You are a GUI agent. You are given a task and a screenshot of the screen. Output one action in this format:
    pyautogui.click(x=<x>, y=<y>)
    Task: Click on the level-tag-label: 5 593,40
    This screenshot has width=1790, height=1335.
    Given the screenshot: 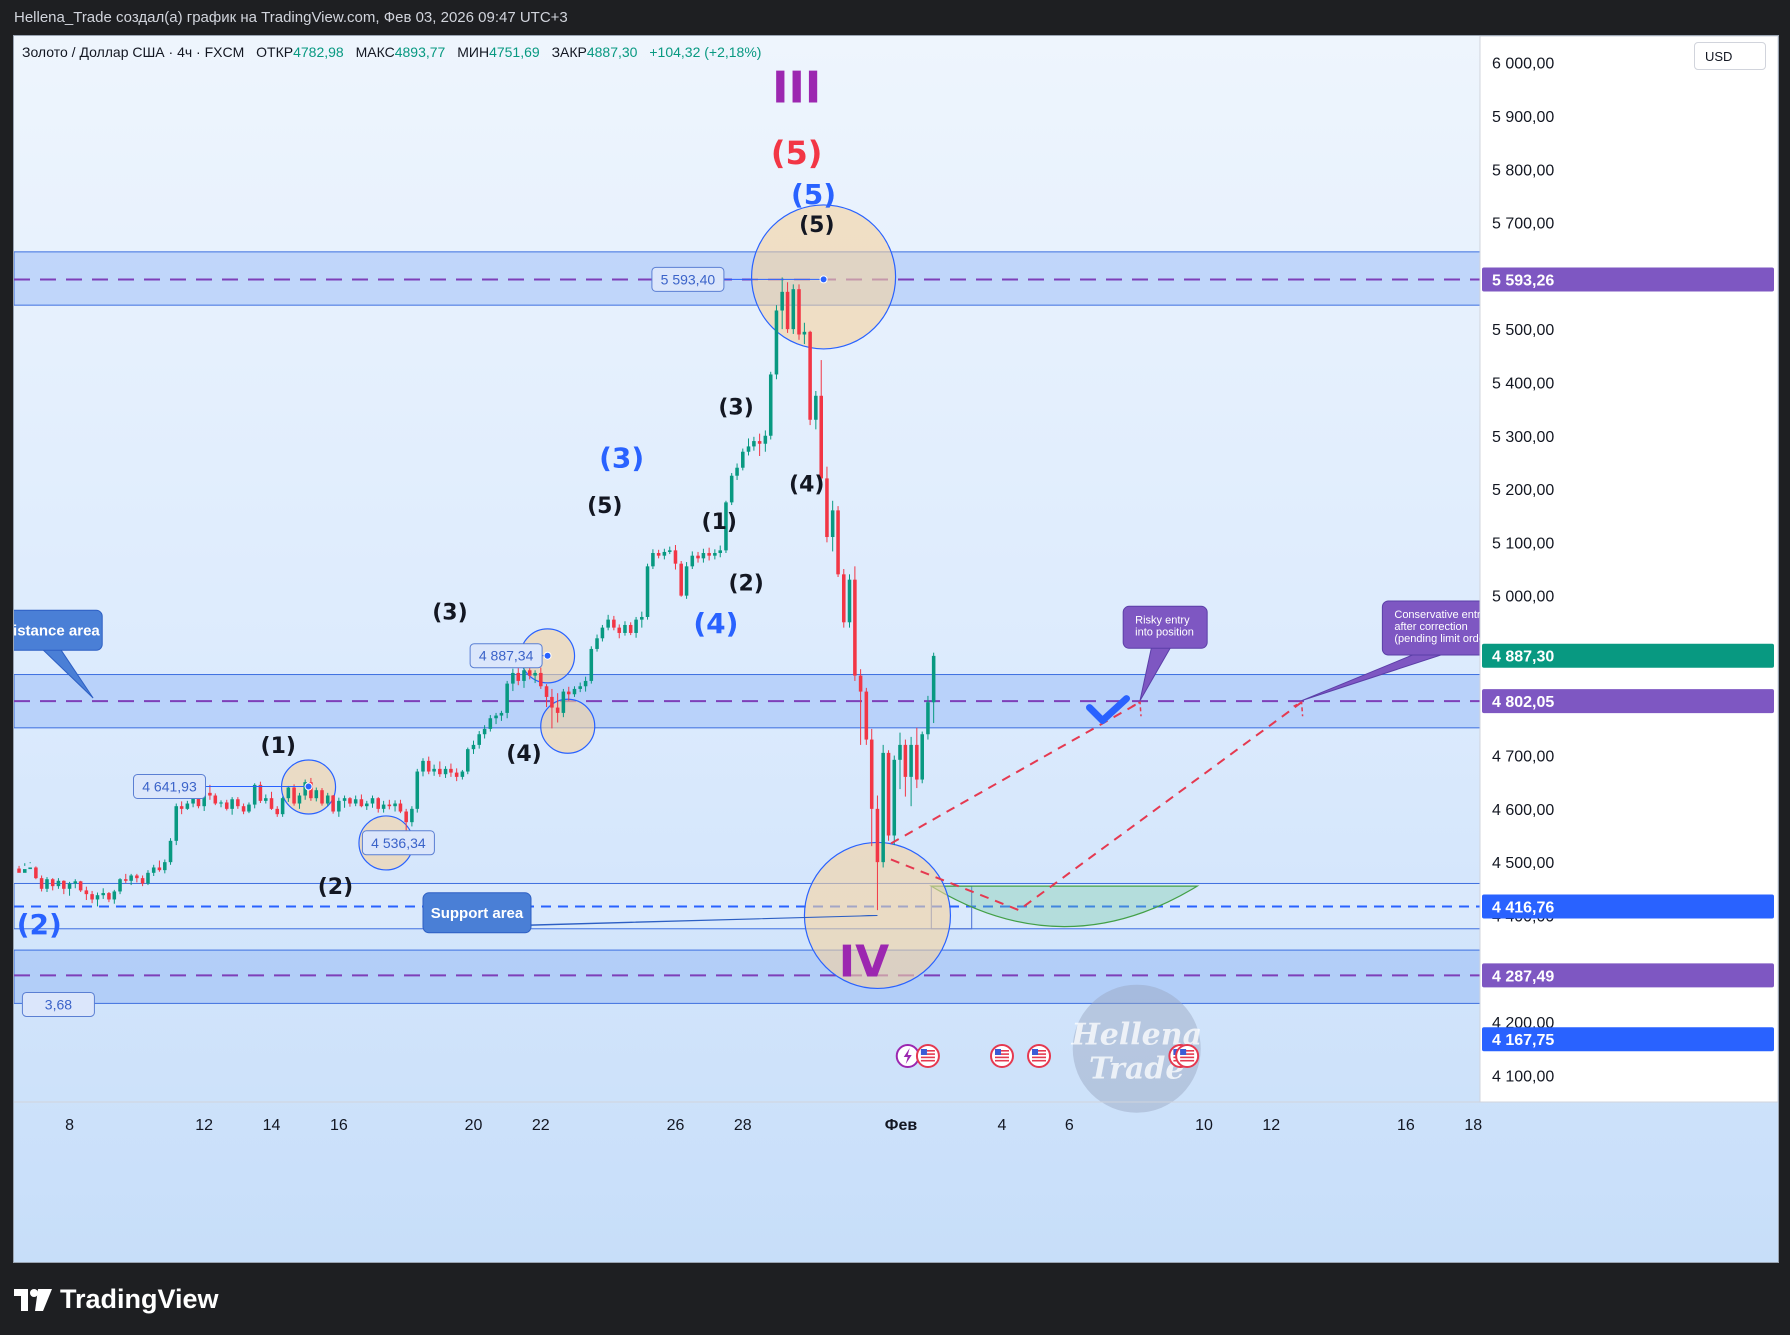 What is the action you would take?
    pyautogui.click(x=688, y=279)
    